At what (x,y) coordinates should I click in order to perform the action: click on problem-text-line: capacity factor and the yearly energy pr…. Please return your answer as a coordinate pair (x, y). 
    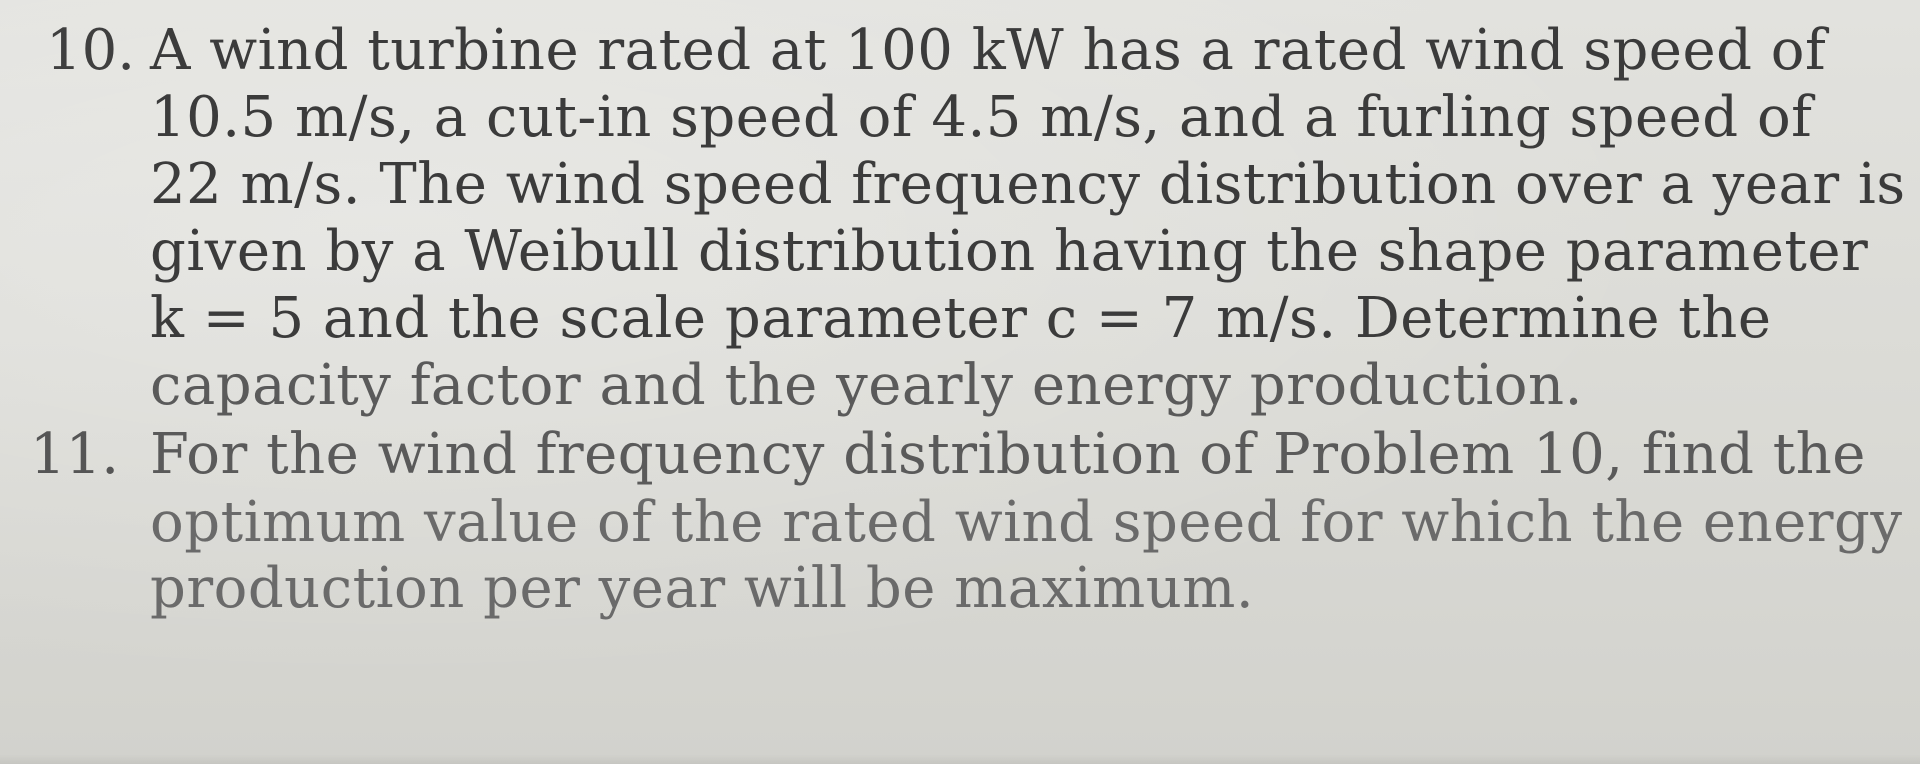
    Looking at the image, I should click on (866, 385).